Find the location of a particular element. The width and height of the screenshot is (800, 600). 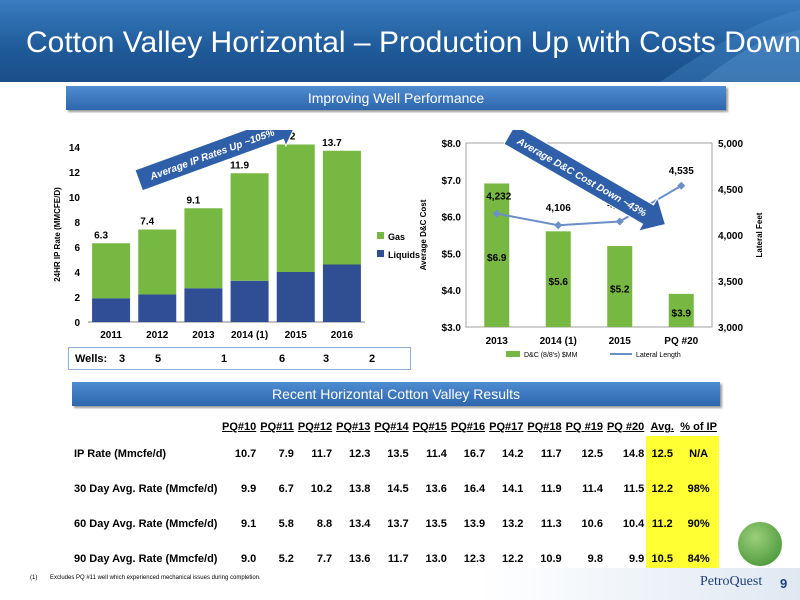

table-cell: 5.8 is located at coordinates (286, 523).